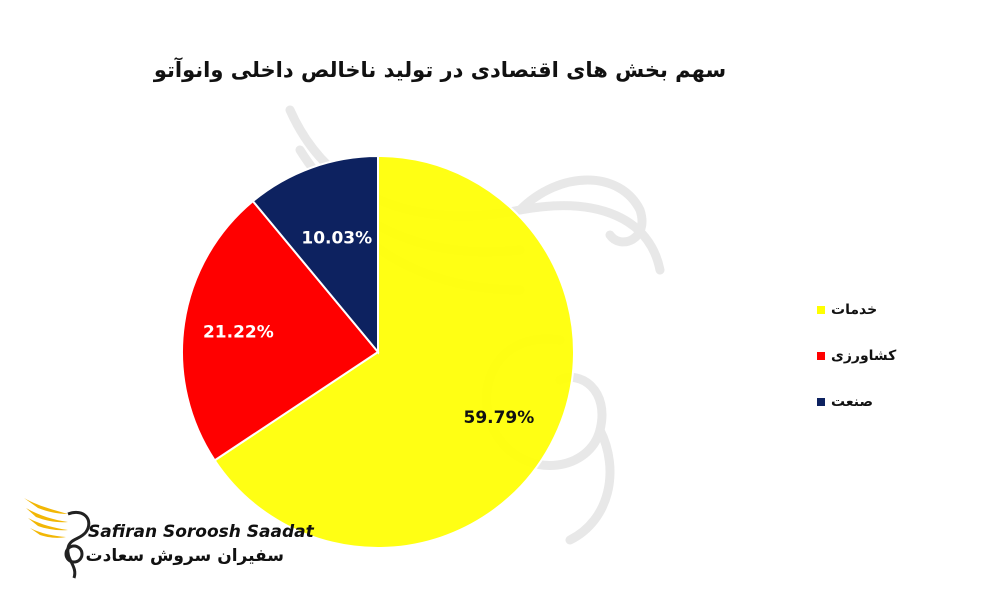  I want to click on legend-item-2: کشاورزی, so click(860, 356).